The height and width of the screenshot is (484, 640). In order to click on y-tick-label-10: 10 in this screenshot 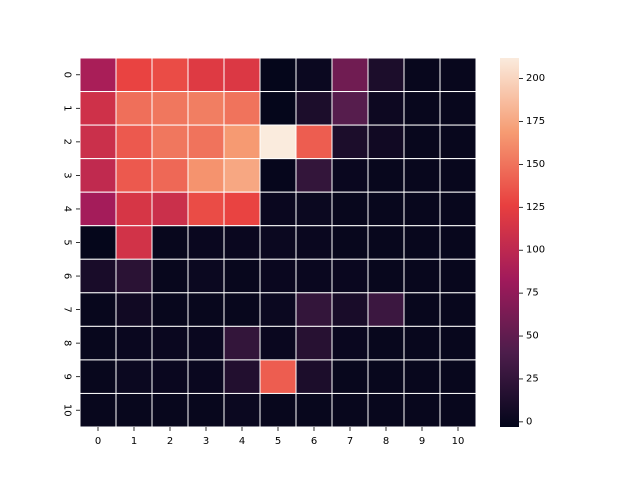, I will do `click(67, 410)`.